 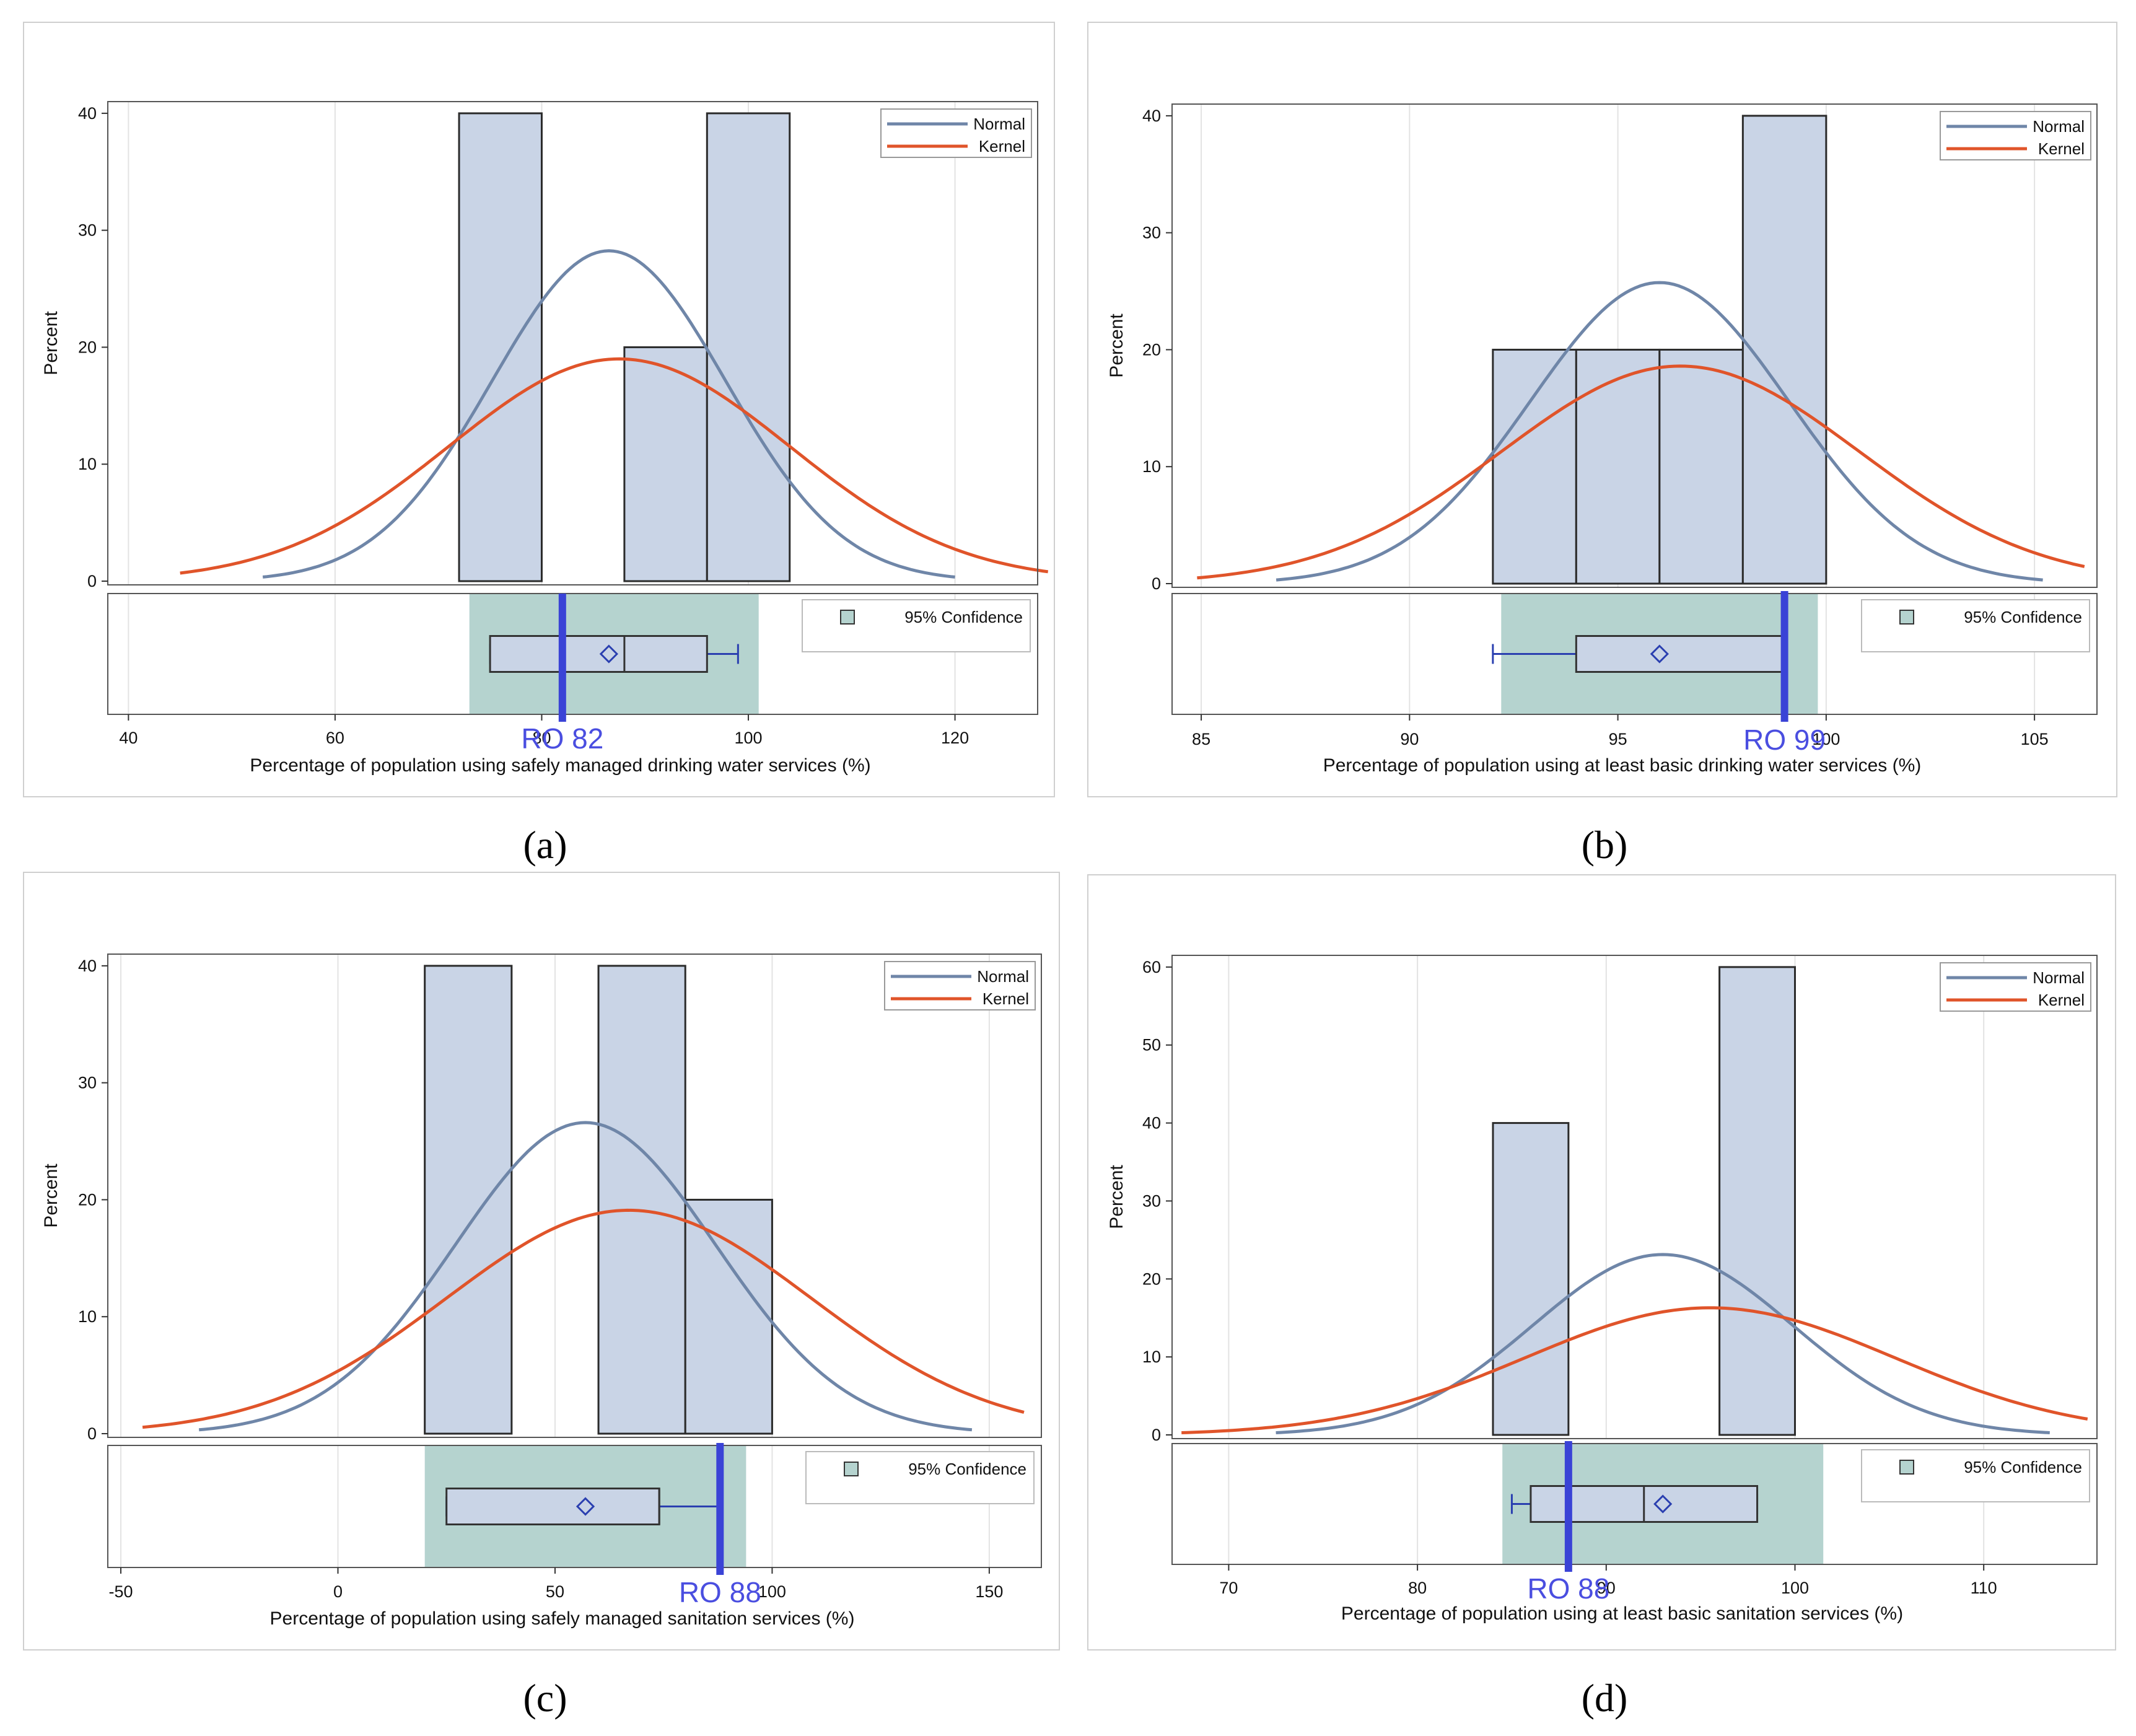 I want to click on y-tick-label: 60, so click(x=1151, y=967).